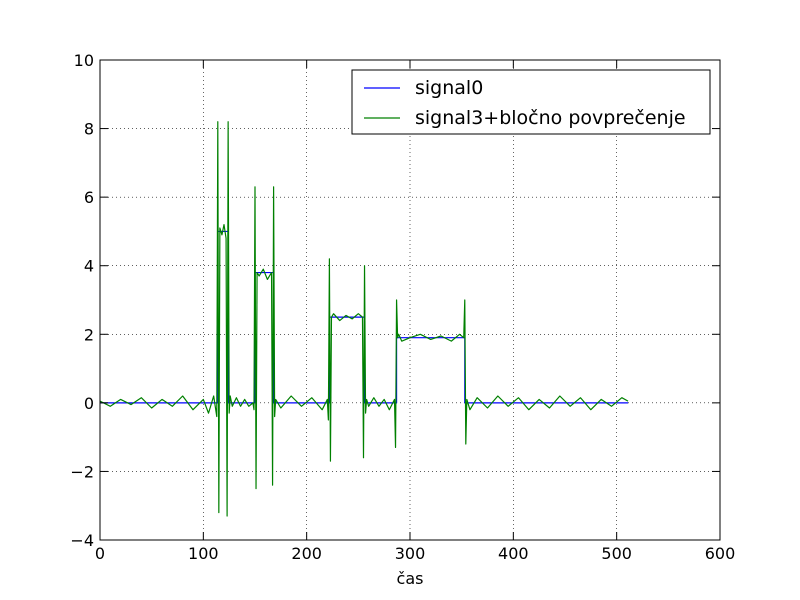 The height and width of the screenshot is (600, 800). I want to click on x-tick-label: 500, so click(616, 553).